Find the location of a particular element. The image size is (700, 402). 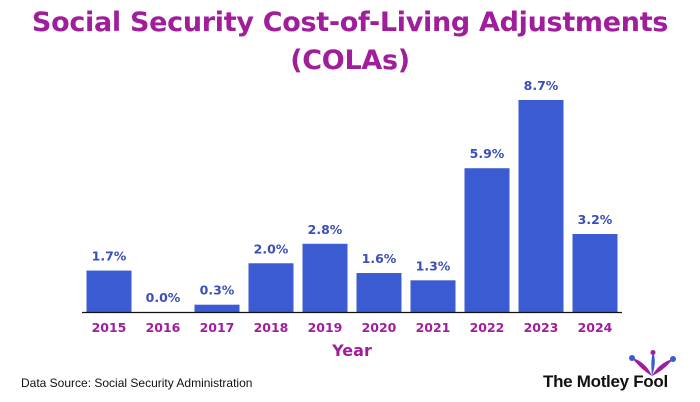

data-label-2022: 5.9% is located at coordinates (487, 153).